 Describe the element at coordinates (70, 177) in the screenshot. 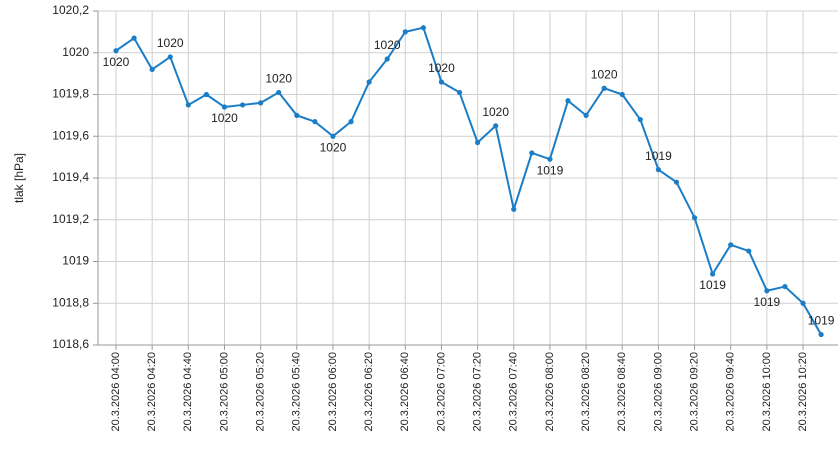

I see `y-tick-label: 1019,4` at that location.